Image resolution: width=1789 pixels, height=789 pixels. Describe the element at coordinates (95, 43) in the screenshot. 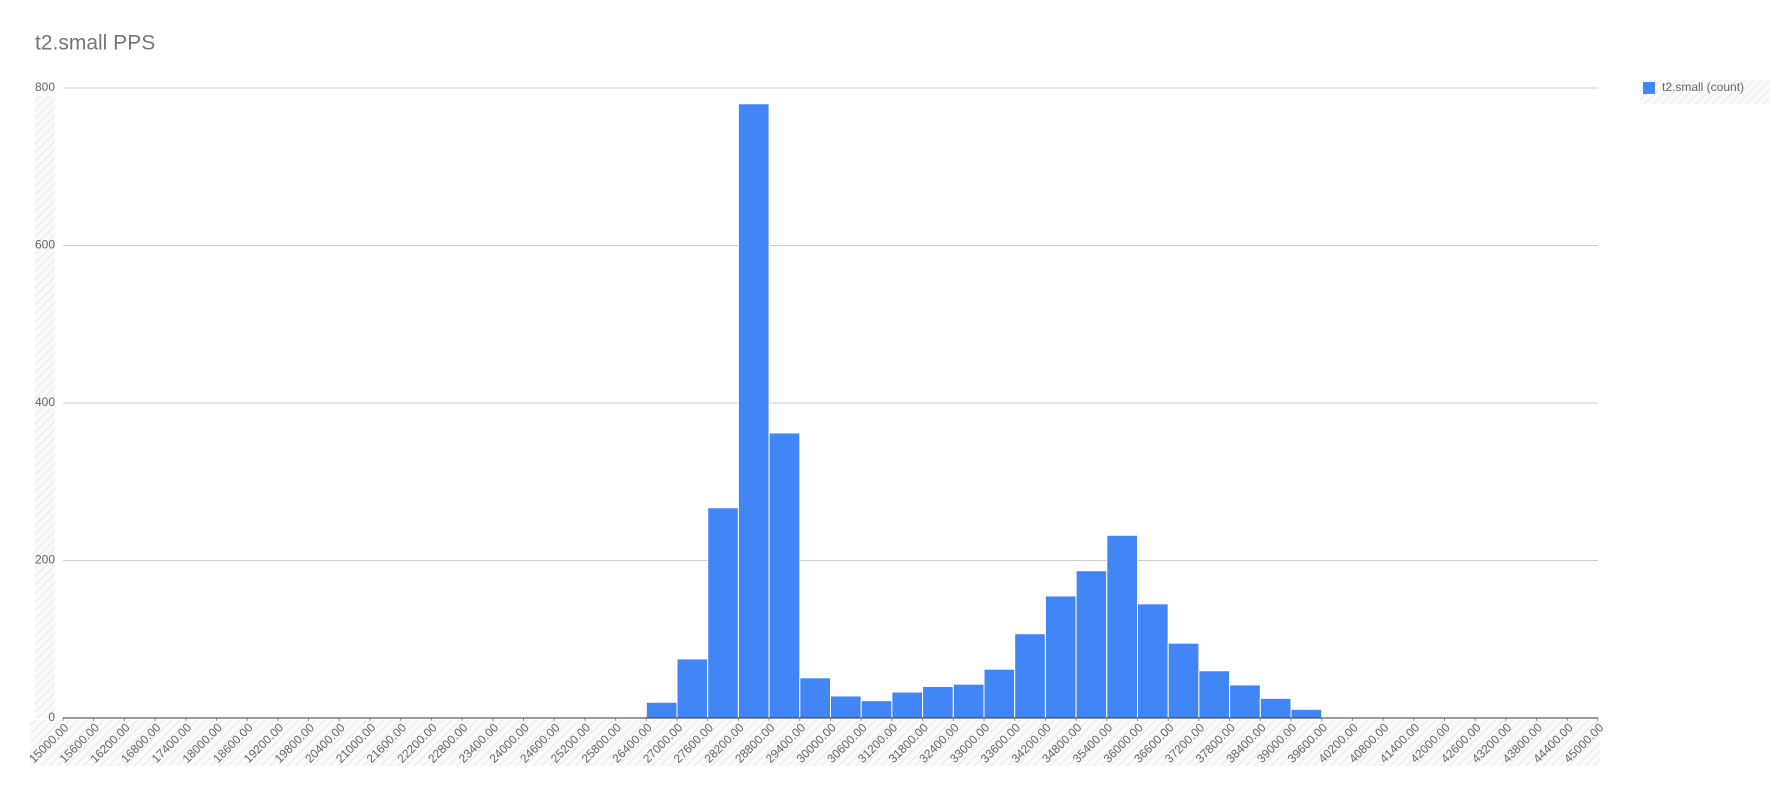

I see `chart-title: t2.small PPS` at that location.